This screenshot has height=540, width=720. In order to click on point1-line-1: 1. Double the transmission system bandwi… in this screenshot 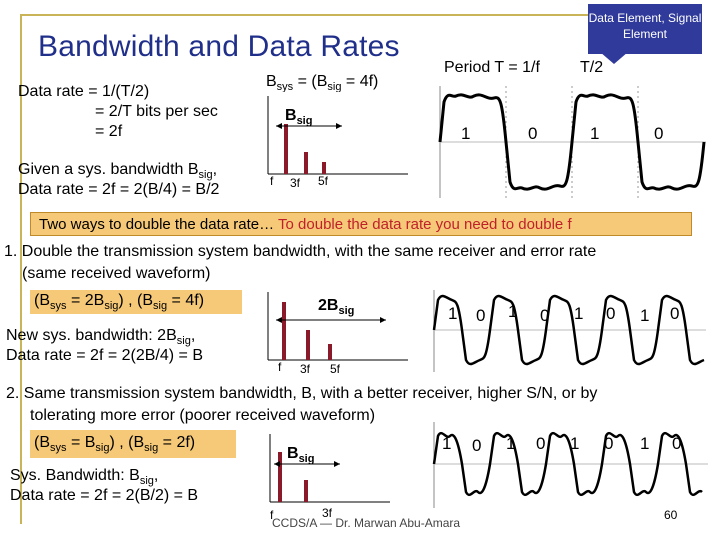, I will do `click(300, 251)`.